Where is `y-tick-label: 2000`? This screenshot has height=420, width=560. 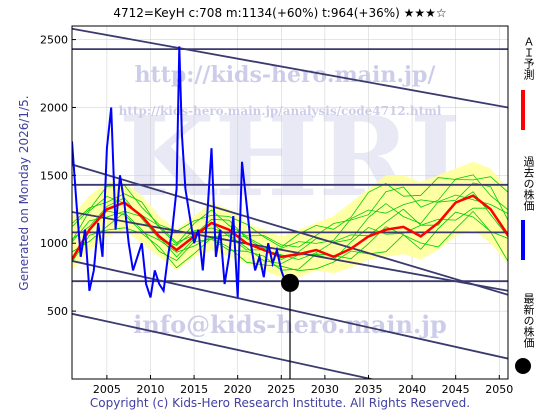
y-tick-label: 2000 is located at coordinates (54, 107).